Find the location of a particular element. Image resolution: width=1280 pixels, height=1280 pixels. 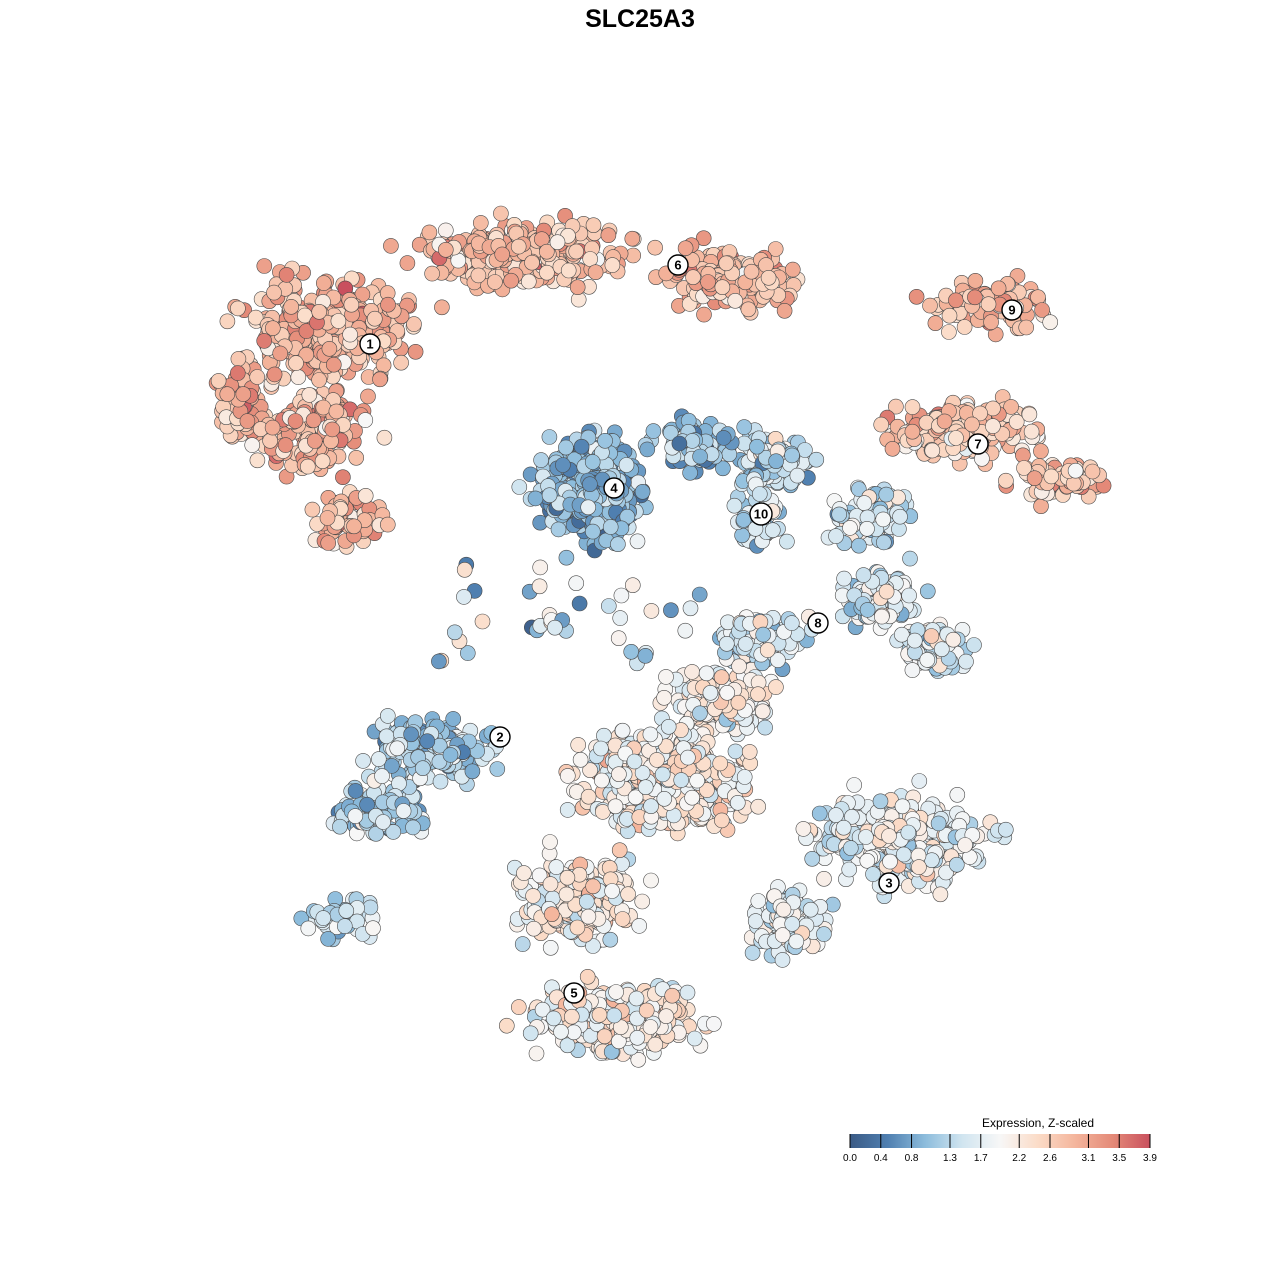

legend-tick-label: 3.9 is located at coordinates (1150, 1158).